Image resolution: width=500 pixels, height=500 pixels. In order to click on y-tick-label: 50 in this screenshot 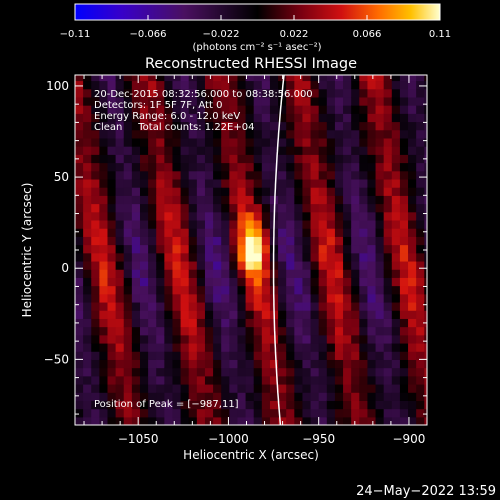, I will do `click(61, 177)`.